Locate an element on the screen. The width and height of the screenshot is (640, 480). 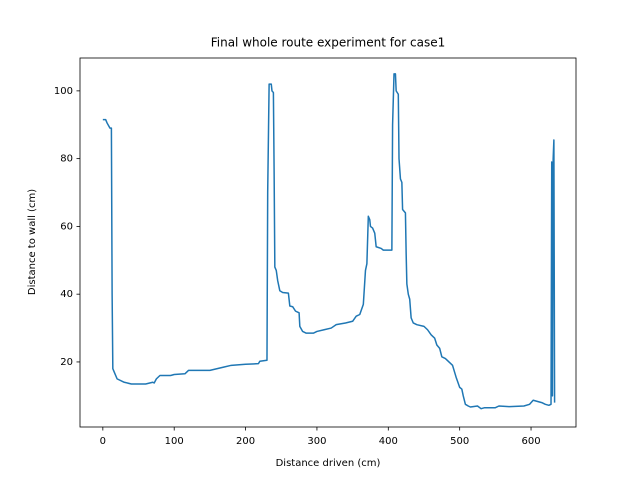
y-tick-label: 40 is located at coordinates (66, 294).